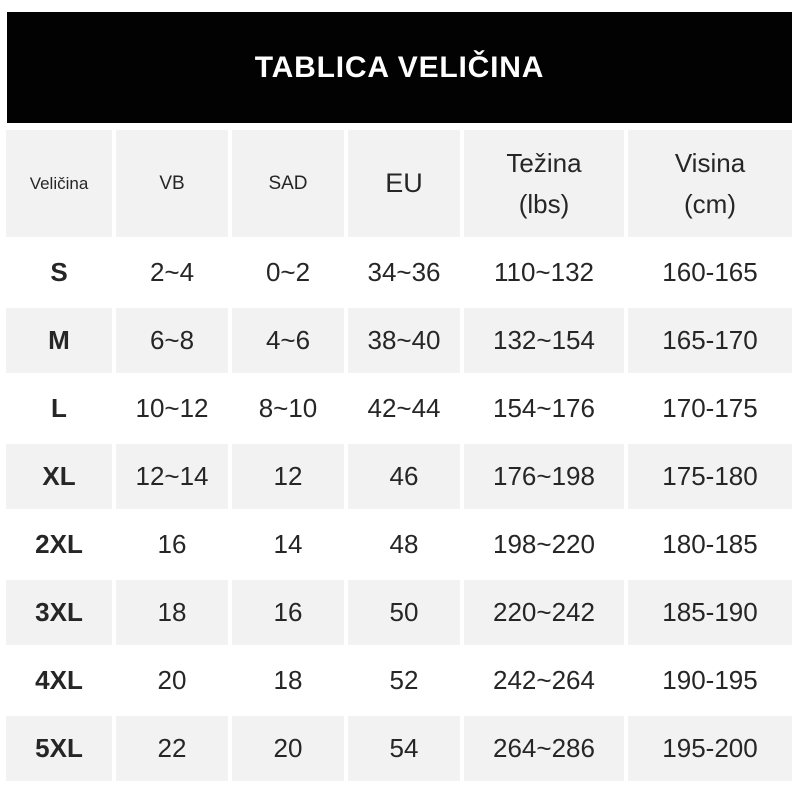  What do you see at coordinates (404, 272) in the screenshot?
I see `cell-s-eu: 34~36` at bounding box center [404, 272].